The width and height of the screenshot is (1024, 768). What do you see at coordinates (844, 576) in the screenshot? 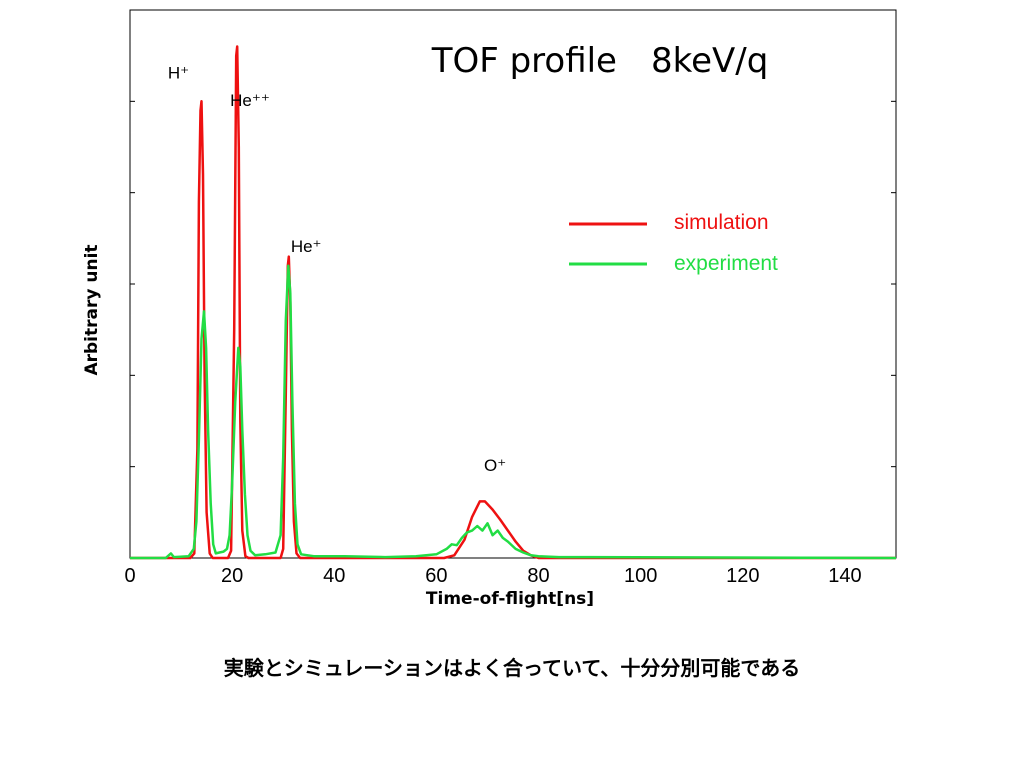
I see `x-tick-label: 140` at bounding box center [844, 576].